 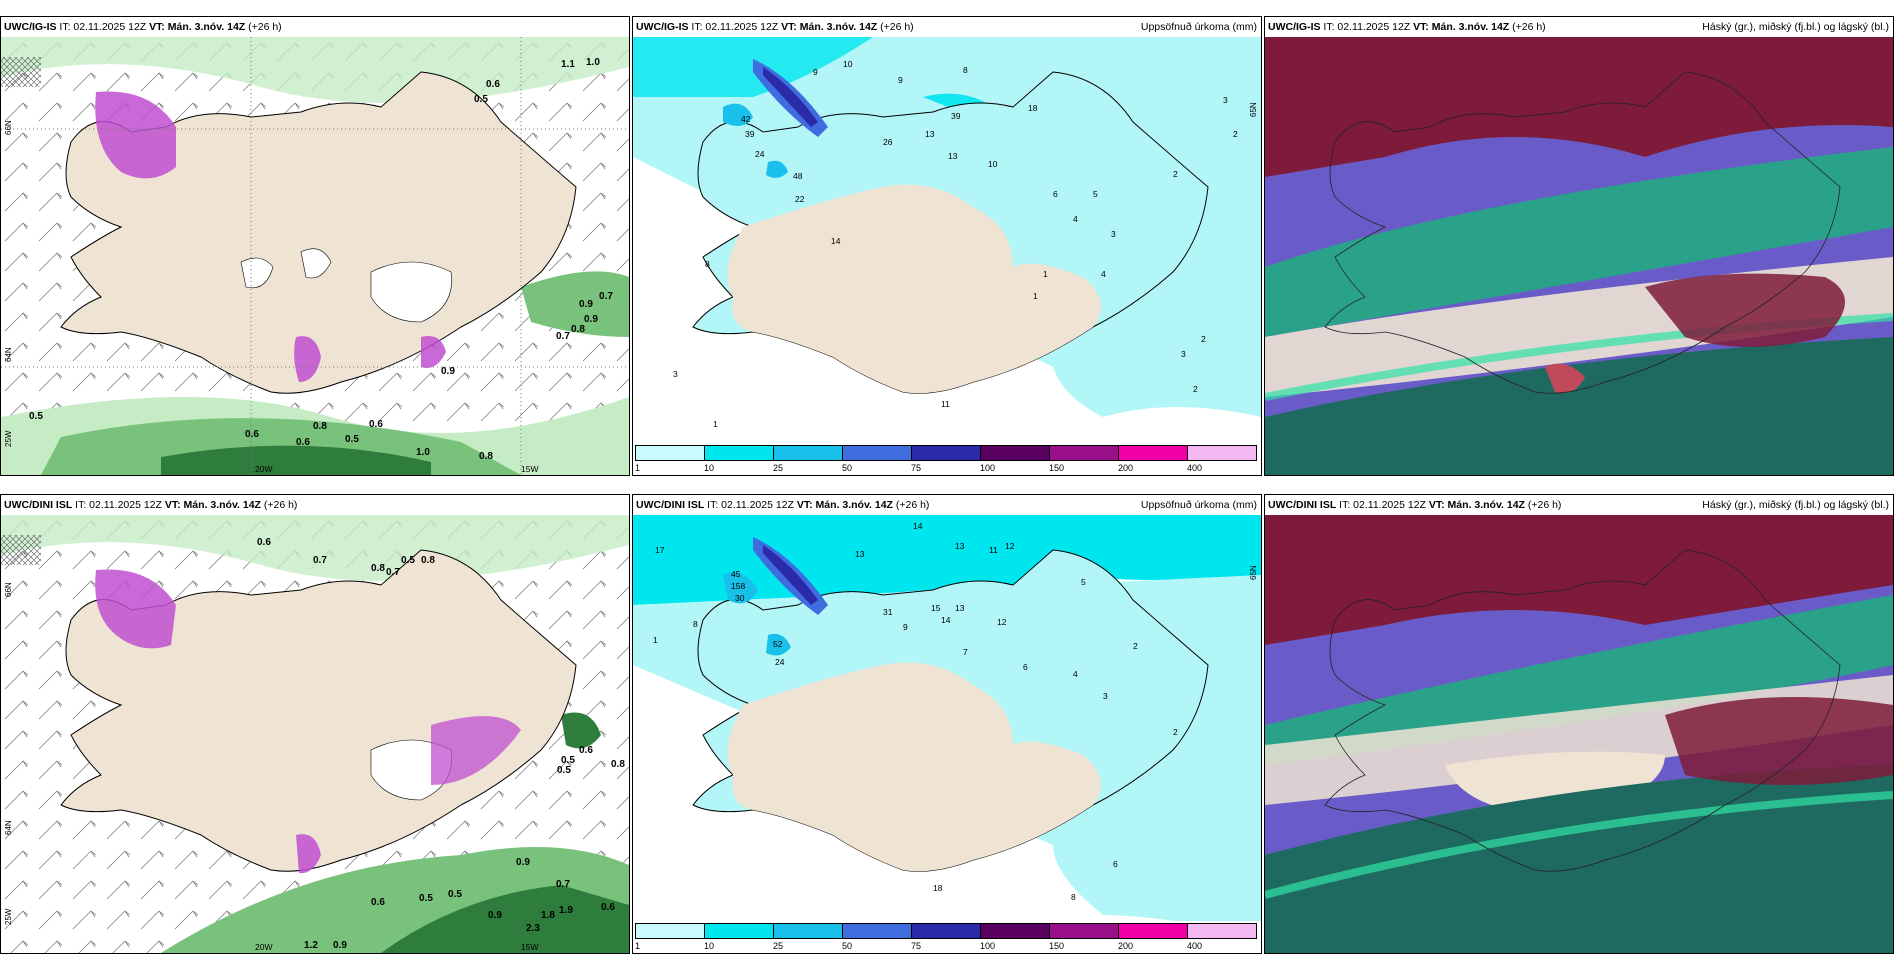 I want to click on value-label: 42, so click(x=746, y=119).